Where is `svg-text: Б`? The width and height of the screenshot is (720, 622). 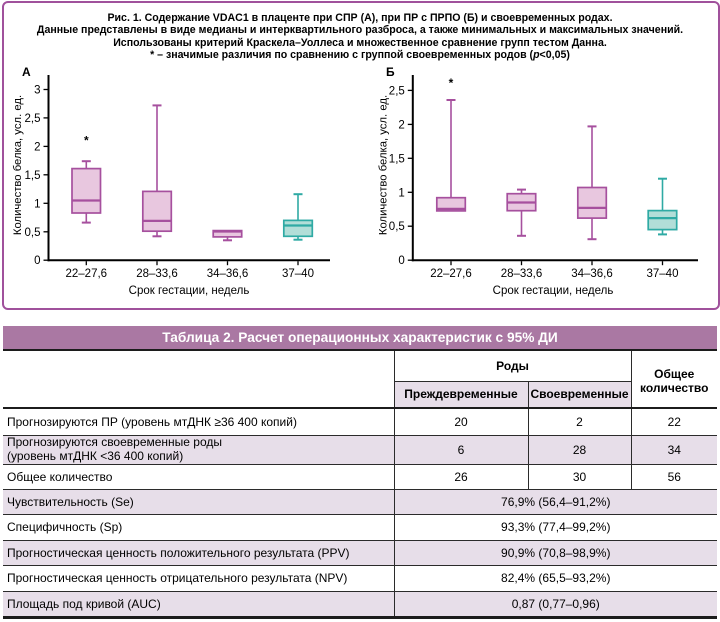
svg-text: Б is located at coordinates (390, 72).